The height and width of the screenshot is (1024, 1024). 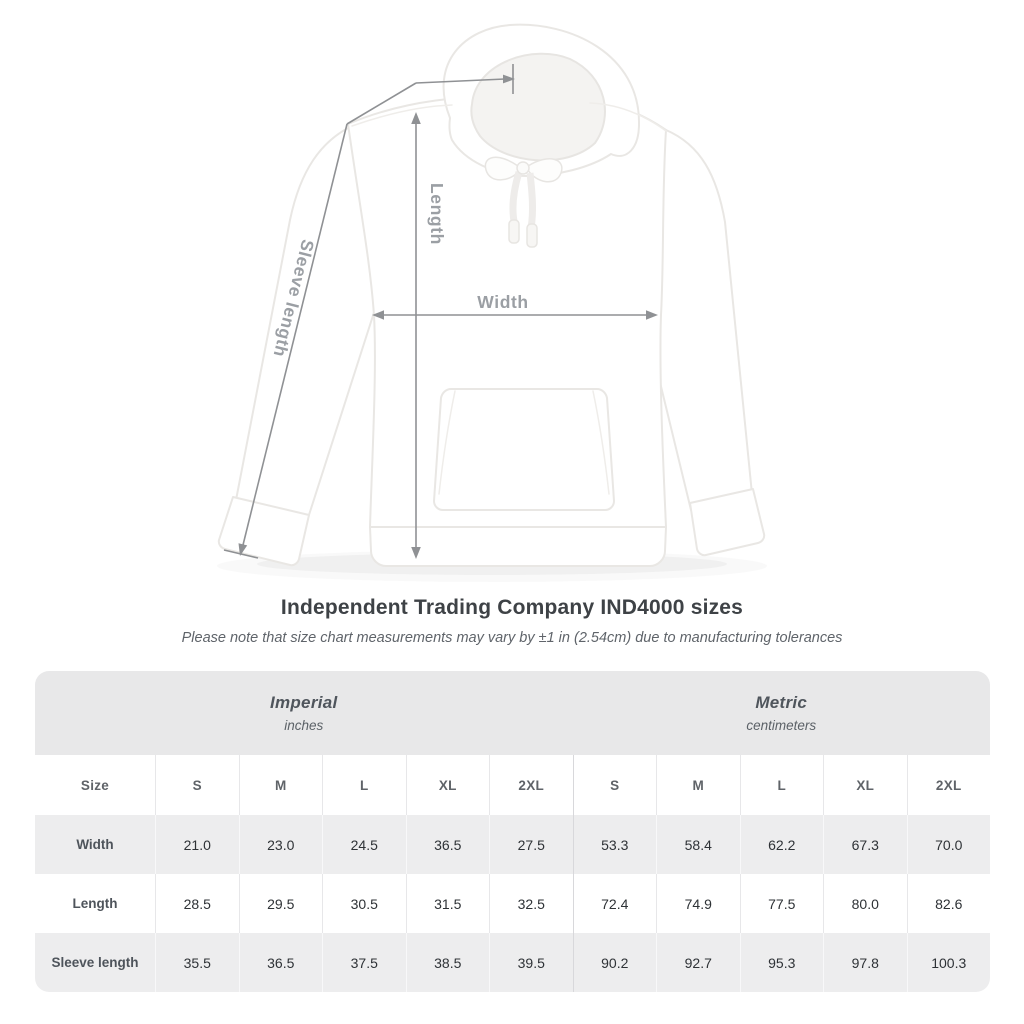 What do you see at coordinates (531, 844) in the screenshot?
I see `table-cell: 27.5` at bounding box center [531, 844].